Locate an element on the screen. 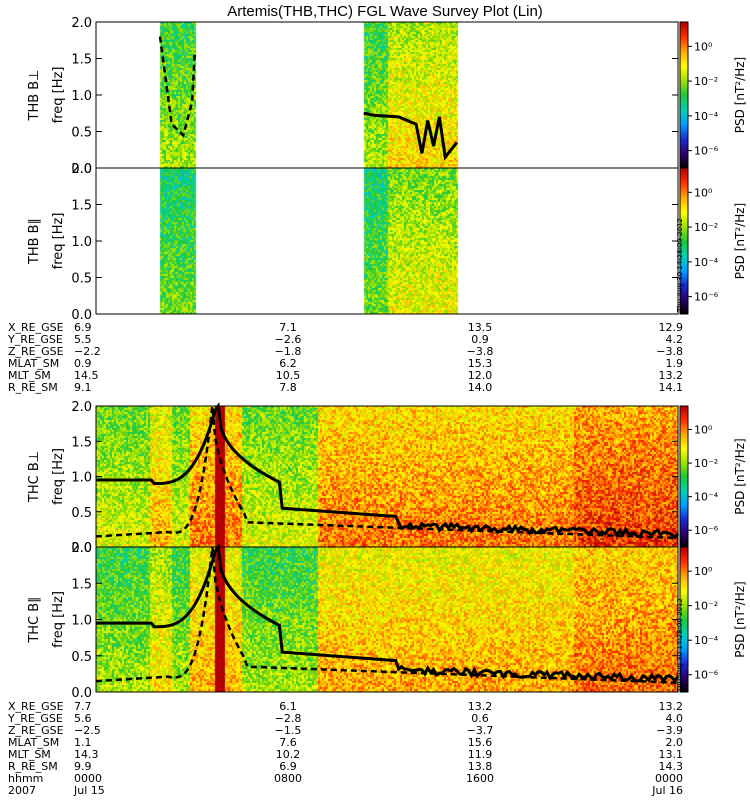 Image resolution: width=750 pixels, height=800 pixels. ephem-row-label: hhmm is located at coordinates (25, 778).